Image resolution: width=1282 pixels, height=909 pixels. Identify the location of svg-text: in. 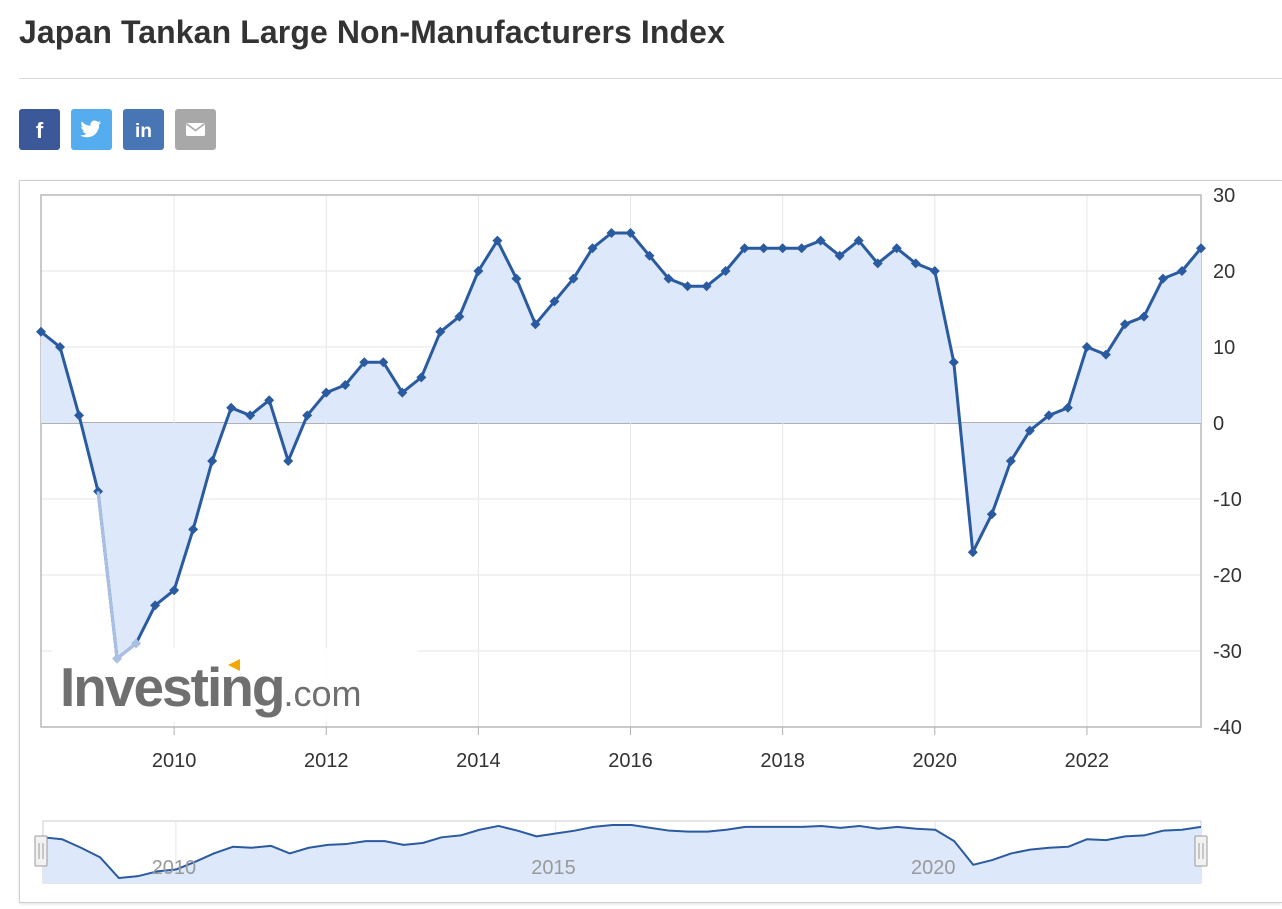
(143, 131).